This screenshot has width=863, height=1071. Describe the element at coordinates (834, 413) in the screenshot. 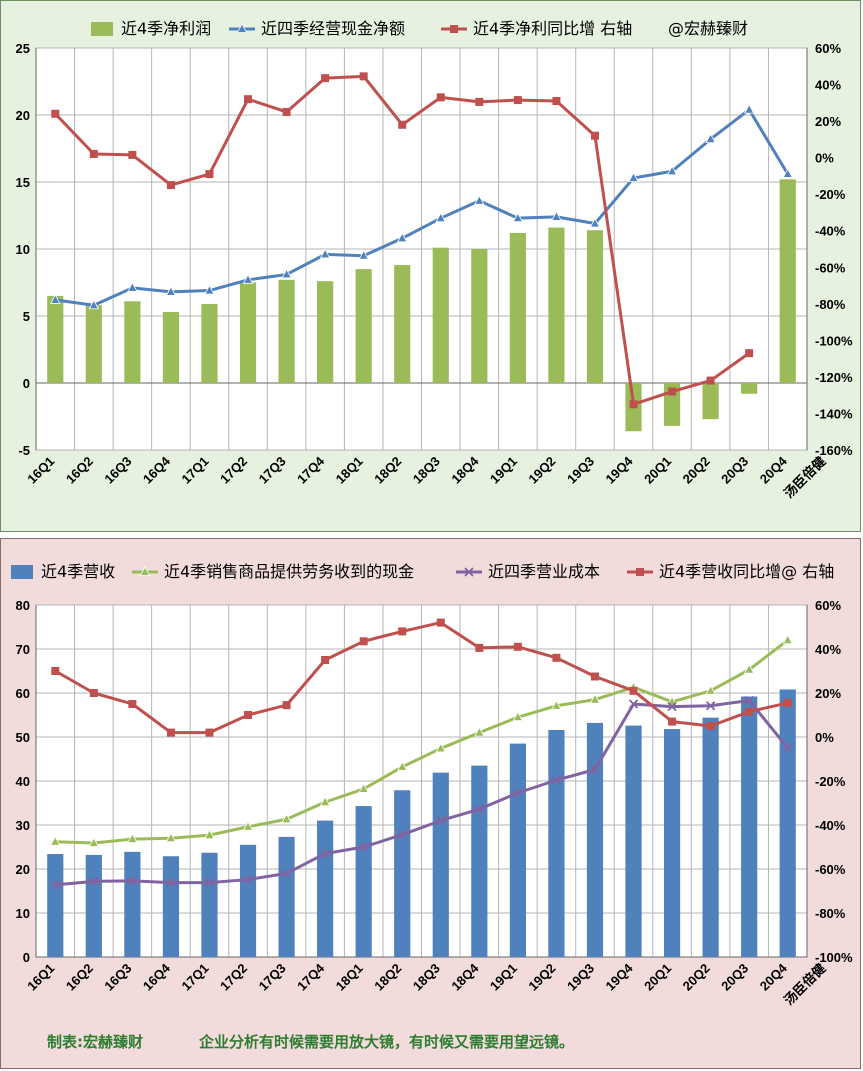

I see `y2-tick-label: -140%` at that location.